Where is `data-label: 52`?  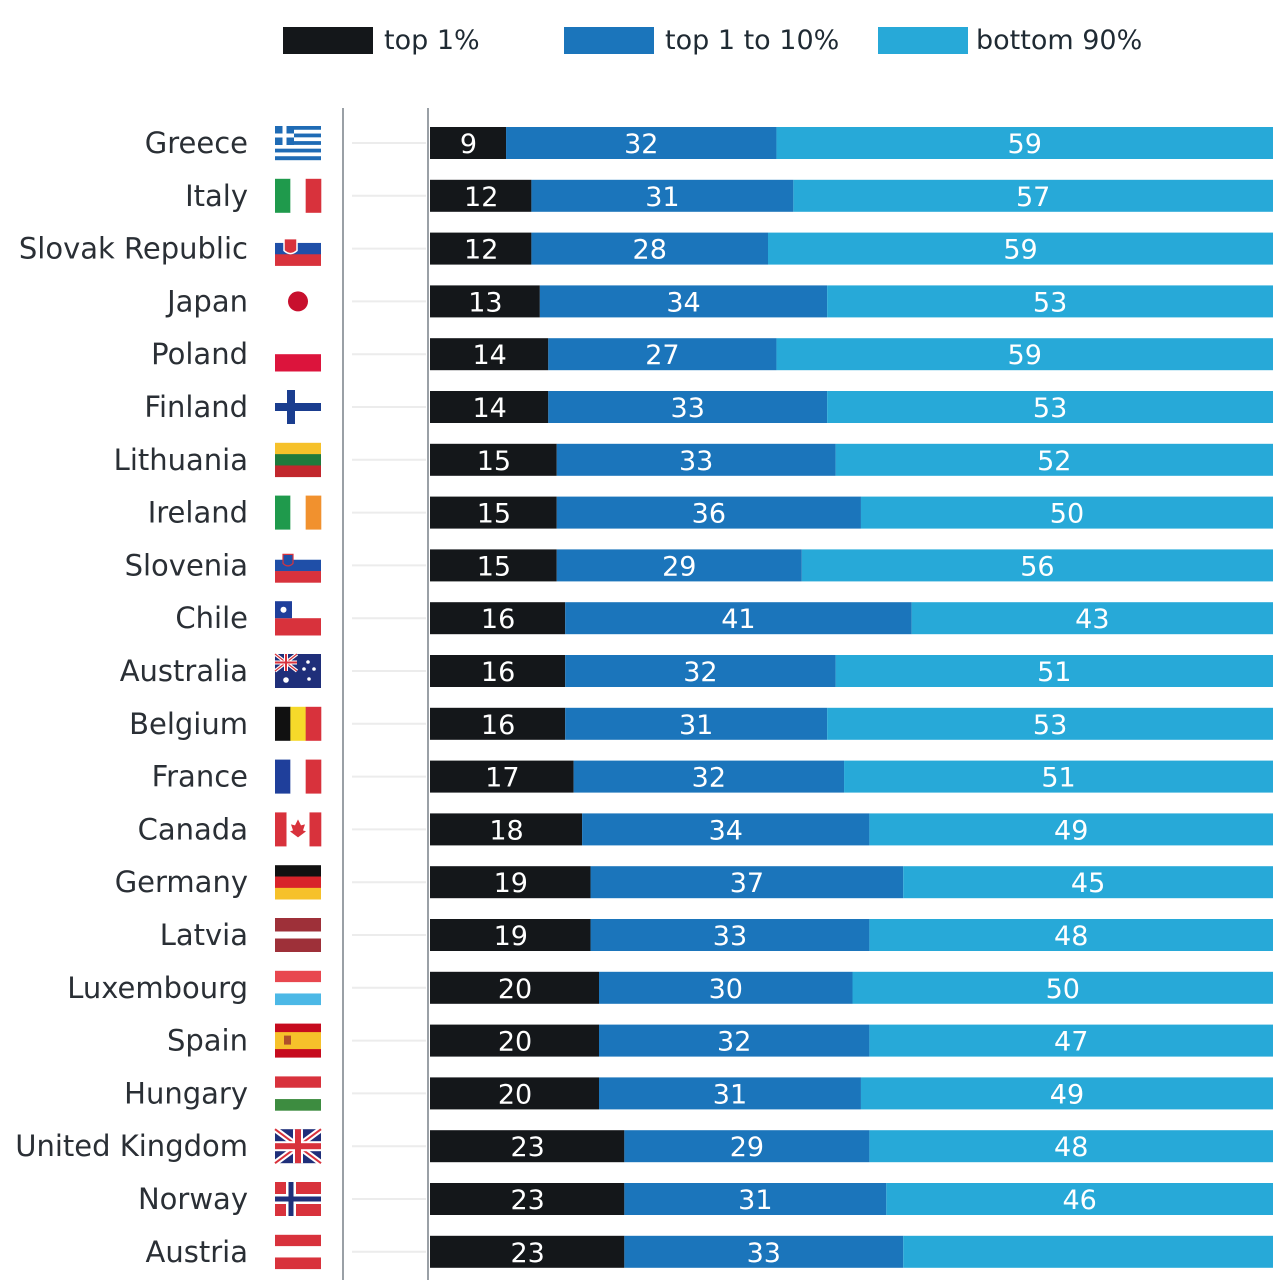 data-label: 52 is located at coordinates (1054, 461).